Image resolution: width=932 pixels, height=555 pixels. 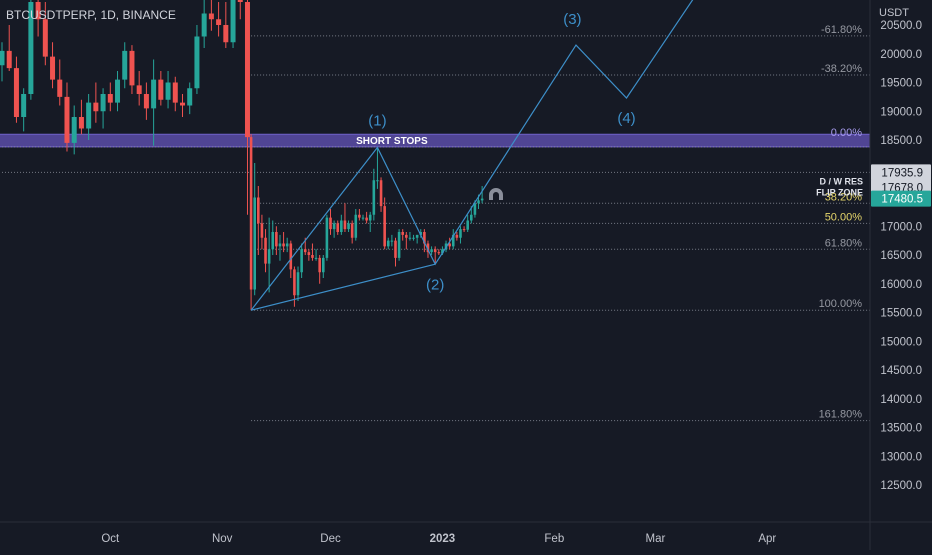 What do you see at coordinates (222, 539) in the screenshot?
I see `time-tick-label: Nov` at bounding box center [222, 539].